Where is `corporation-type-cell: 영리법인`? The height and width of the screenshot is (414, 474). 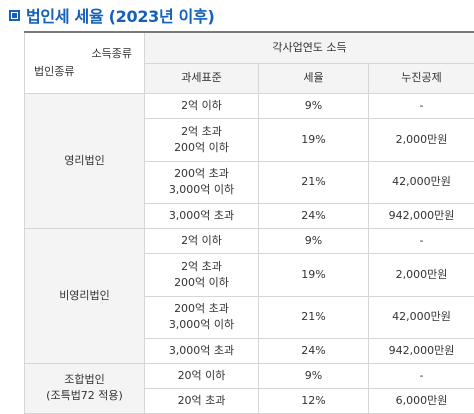 corporation-type-cell: 영리법인 is located at coordinates (85, 160).